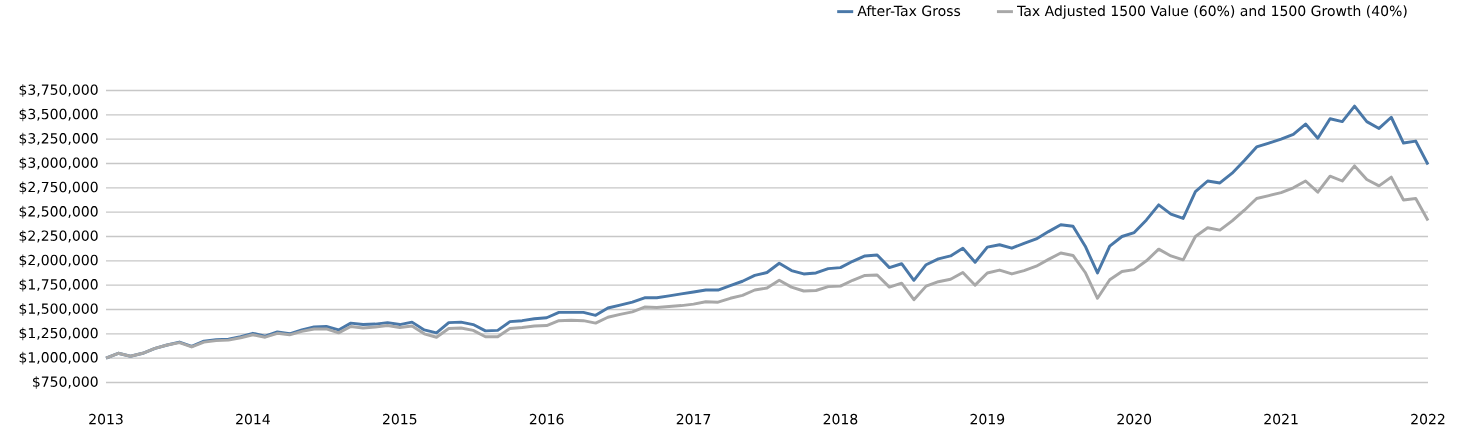 This screenshot has height=429, width=1460. What do you see at coordinates (58, 236) in the screenshot?
I see `y-tick-label: $2,250,000` at bounding box center [58, 236].